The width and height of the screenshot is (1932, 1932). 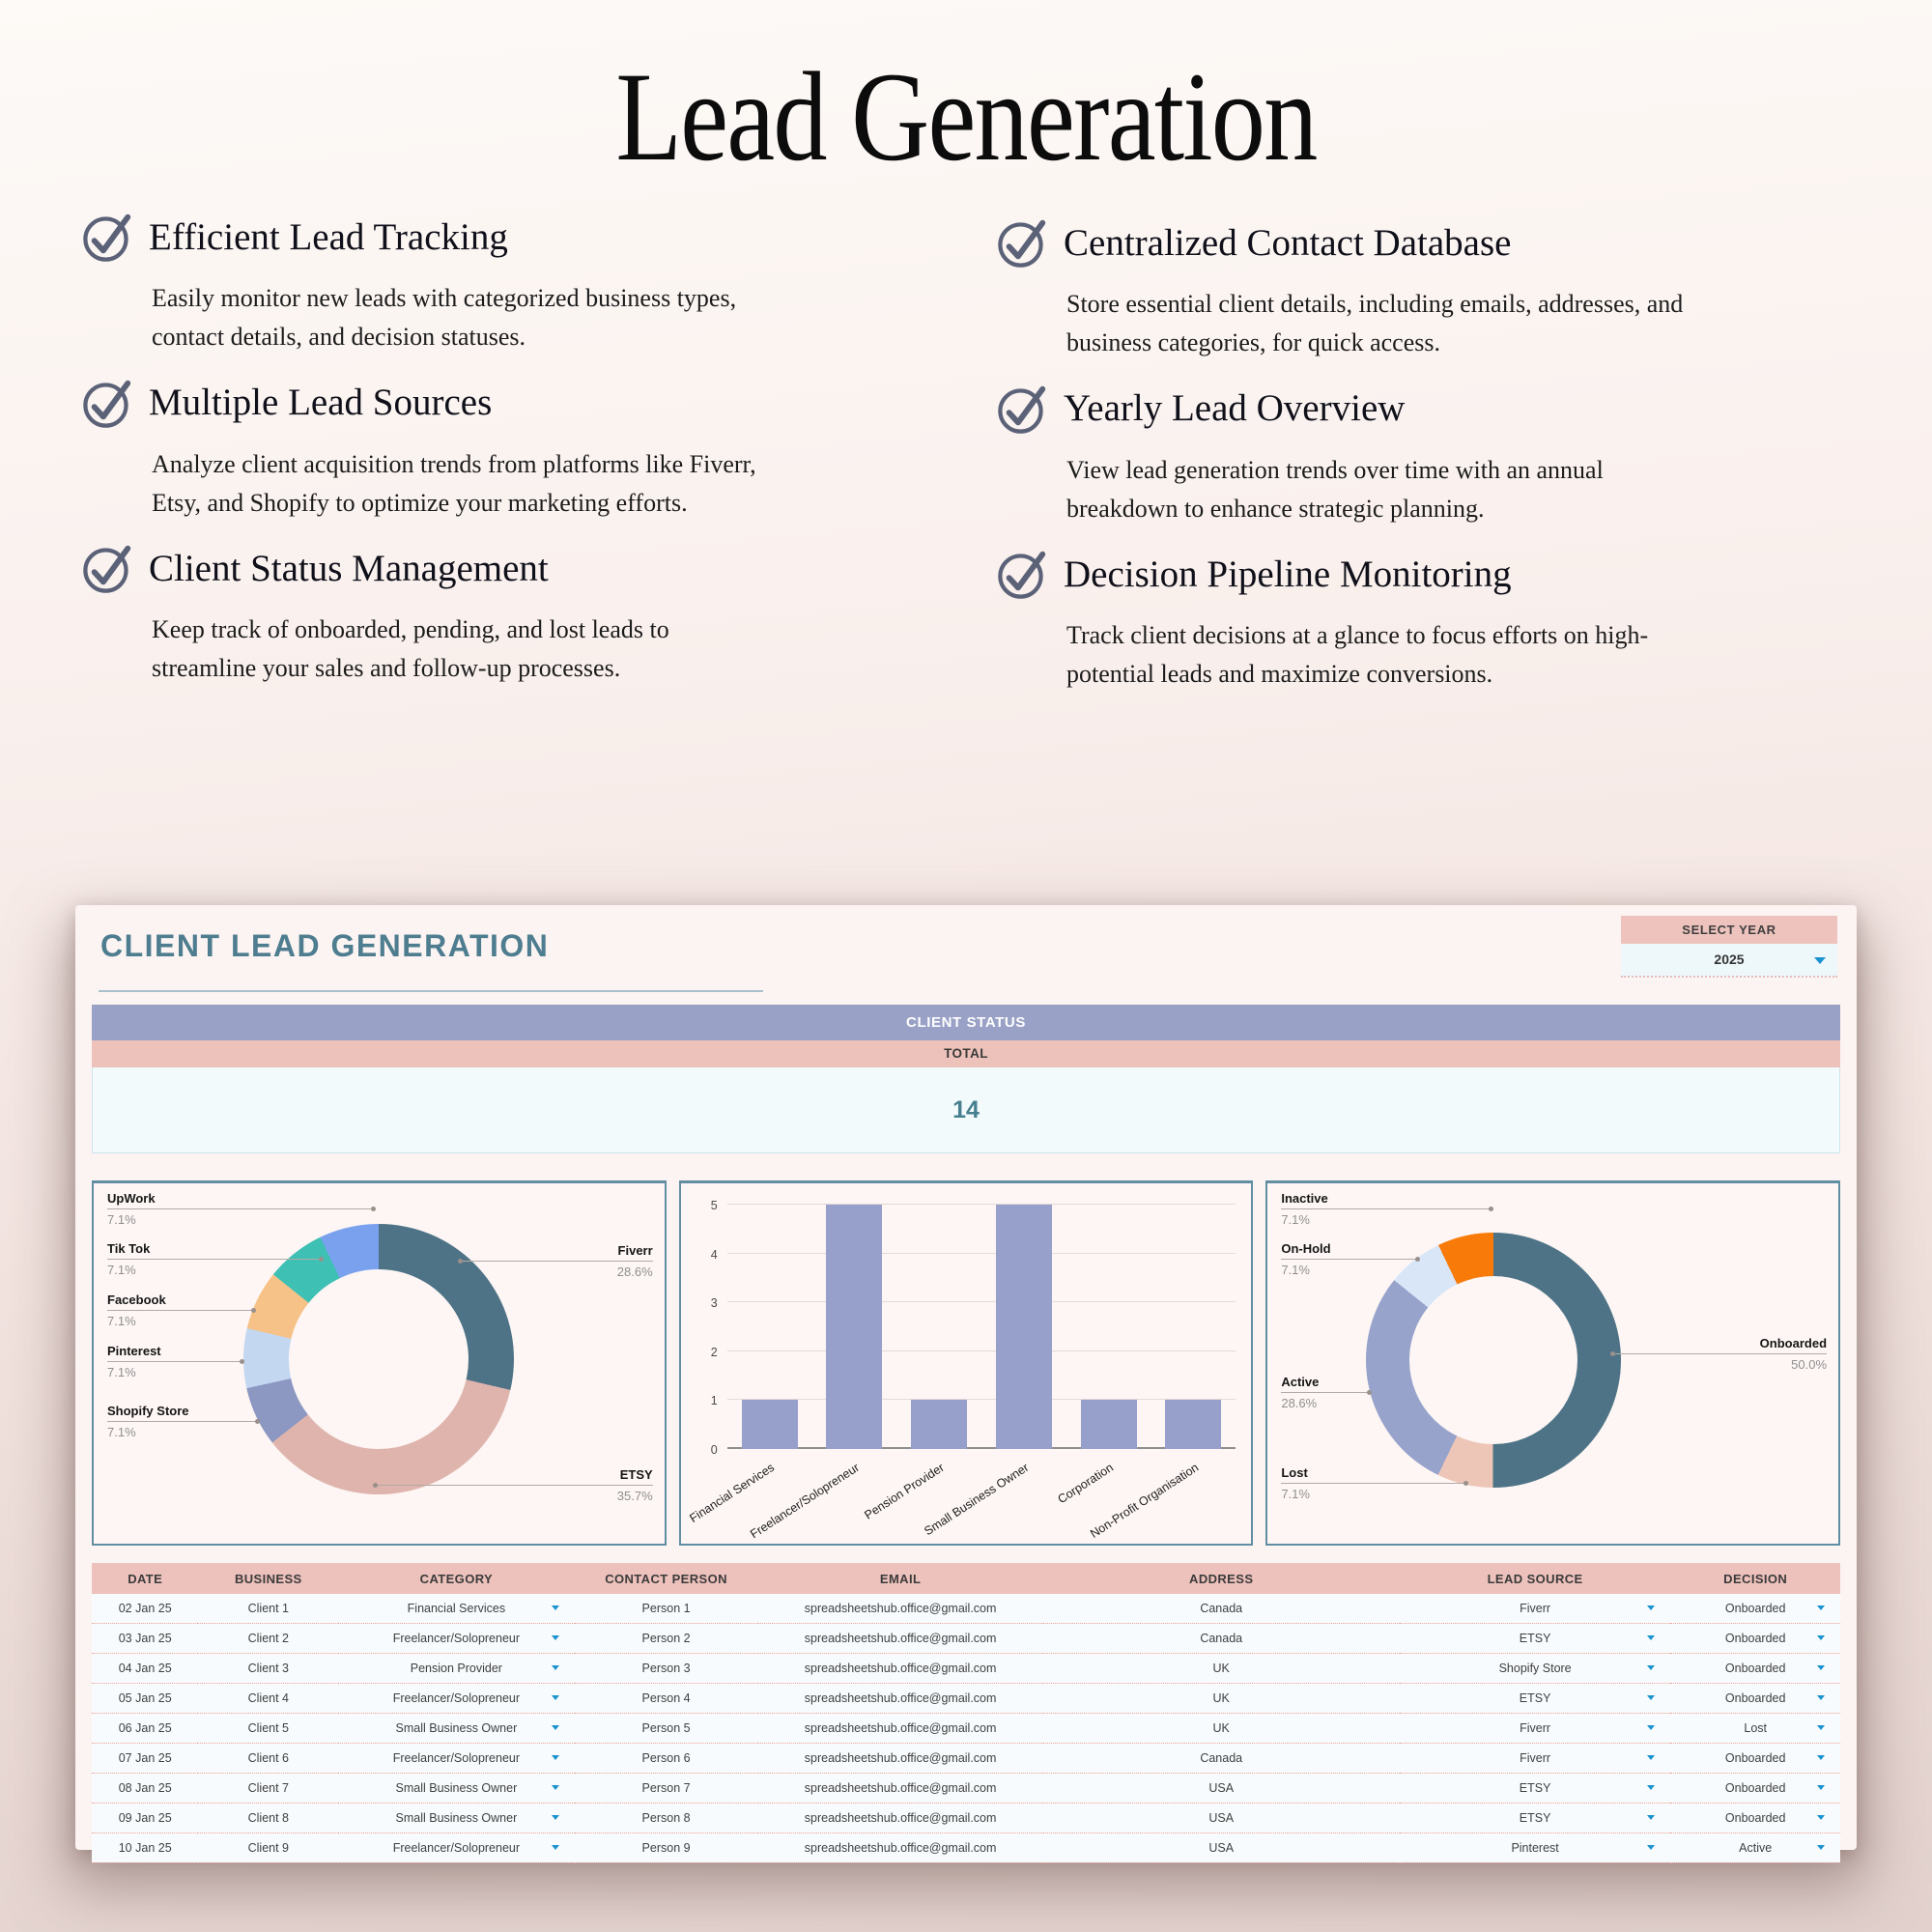 I want to click on cell-contact-person: Person 2, so click(x=666, y=1638).